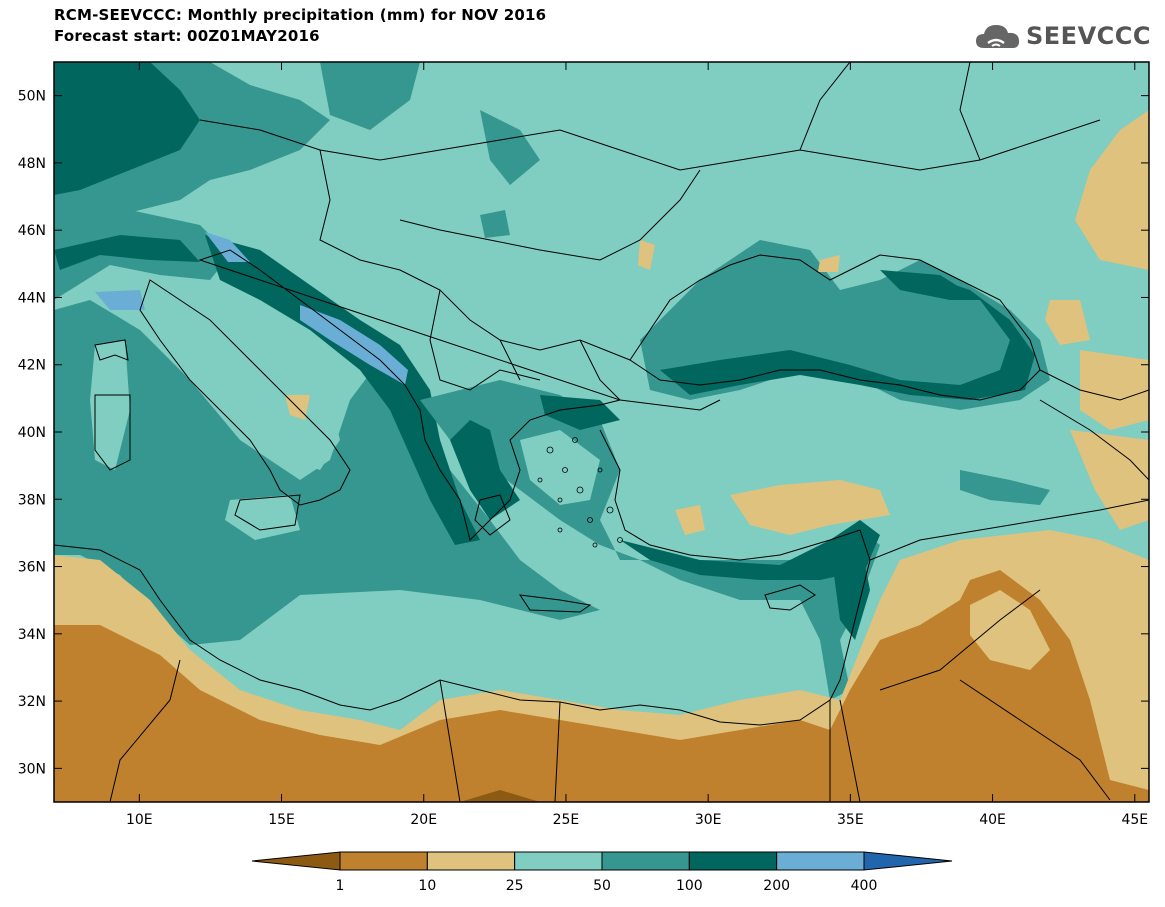  I want to click on colorbar-label: 25, so click(515, 886).